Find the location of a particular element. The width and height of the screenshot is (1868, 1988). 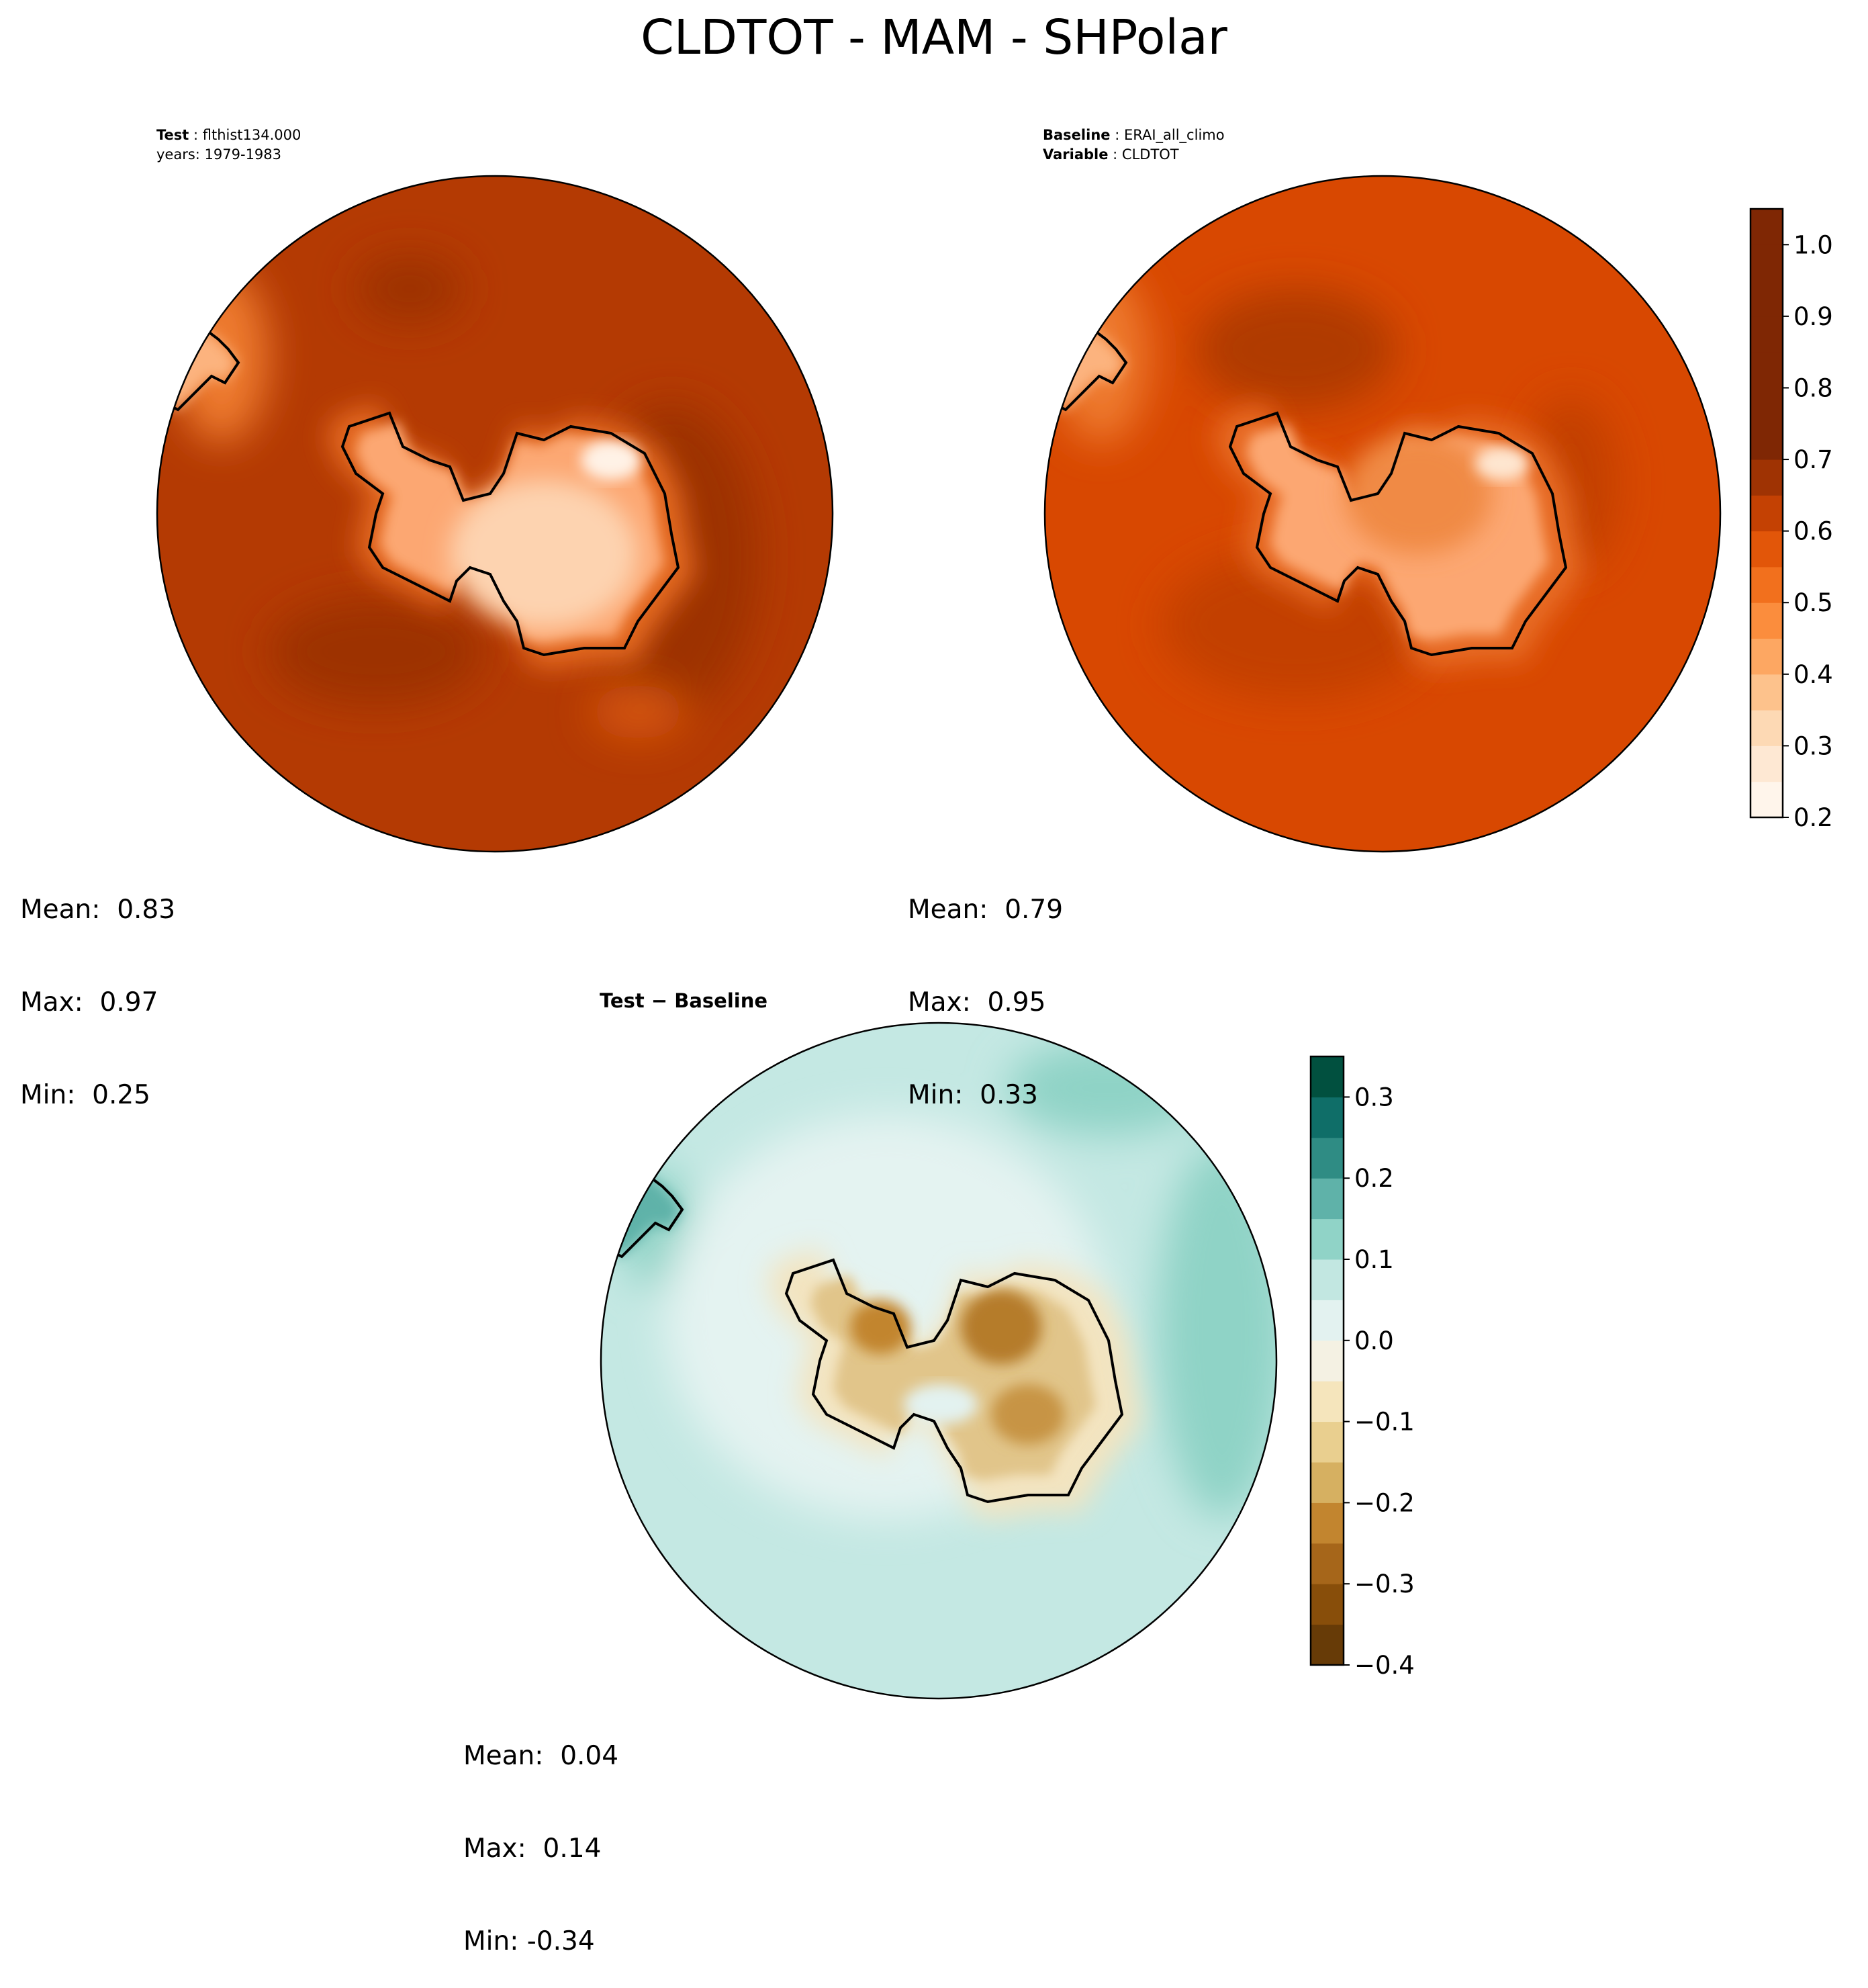

baseline-stat-min: Min: 0.33 is located at coordinates (973, 1095).